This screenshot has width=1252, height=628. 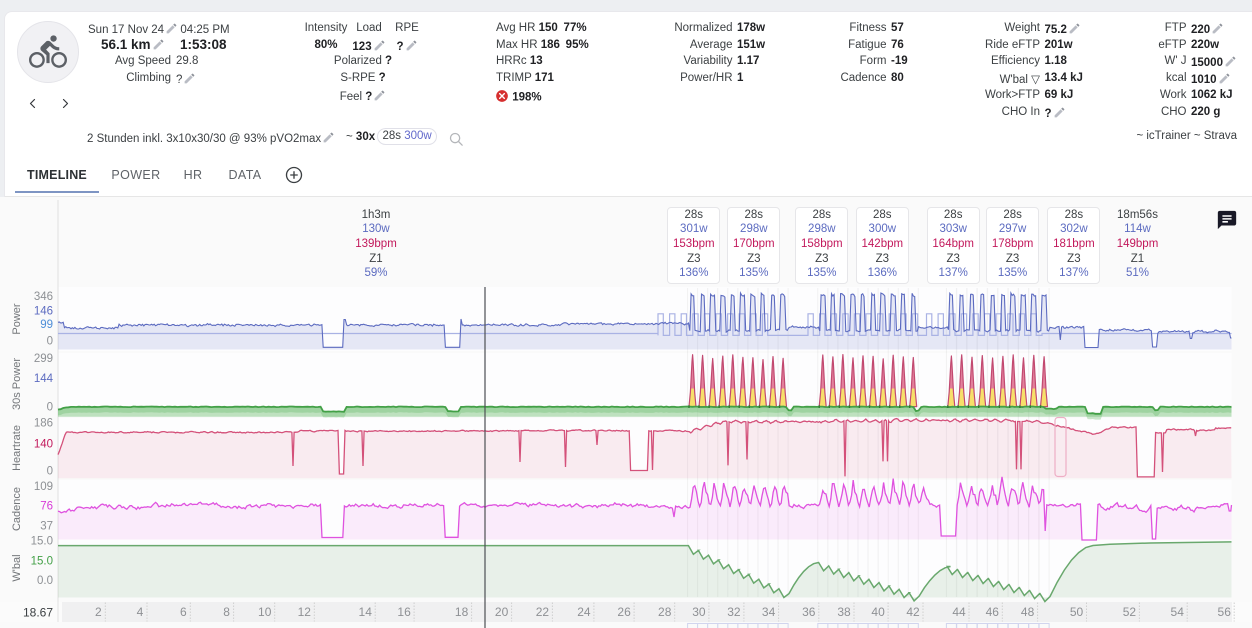 What do you see at coordinates (17, 319) in the screenshot?
I see `svg-text: Power` at bounding box center [17, 319].